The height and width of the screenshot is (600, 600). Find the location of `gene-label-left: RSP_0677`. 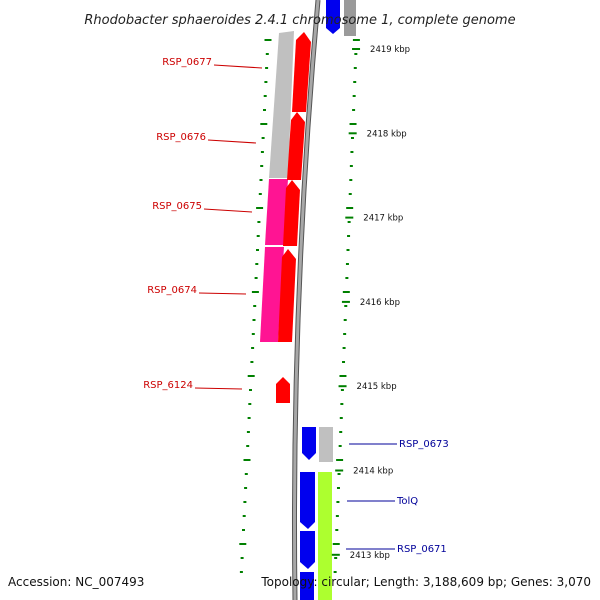

gene-label-left: RSP_0677 is located at coordinates (187, 62).